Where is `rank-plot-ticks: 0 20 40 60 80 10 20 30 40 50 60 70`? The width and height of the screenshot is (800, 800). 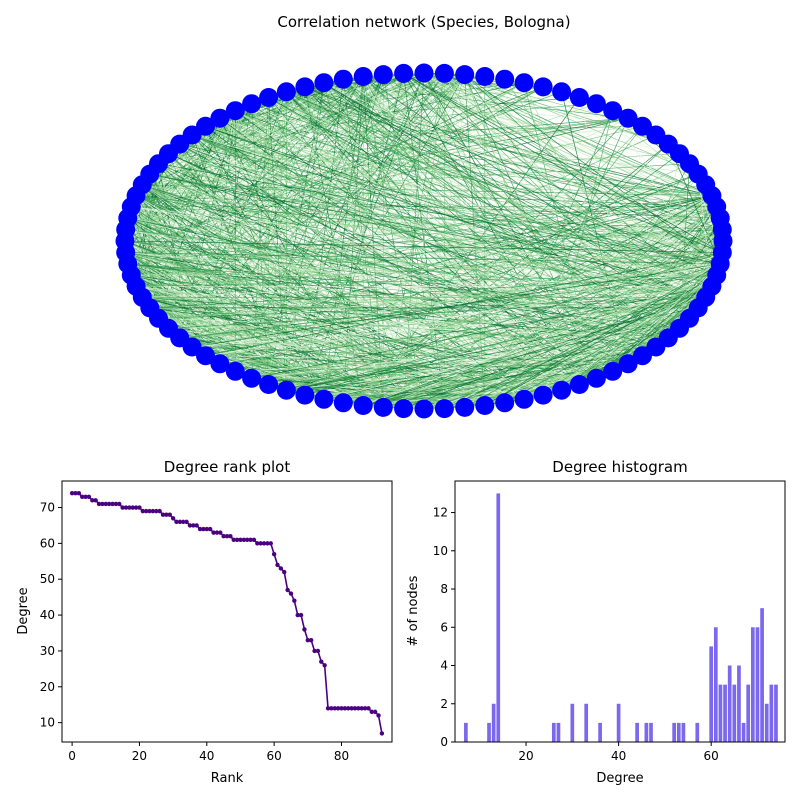
rank-plot-ticks: 0 20 40 60 80 10 20 30 40 50 60 70 is located at coordinates (194, 632).